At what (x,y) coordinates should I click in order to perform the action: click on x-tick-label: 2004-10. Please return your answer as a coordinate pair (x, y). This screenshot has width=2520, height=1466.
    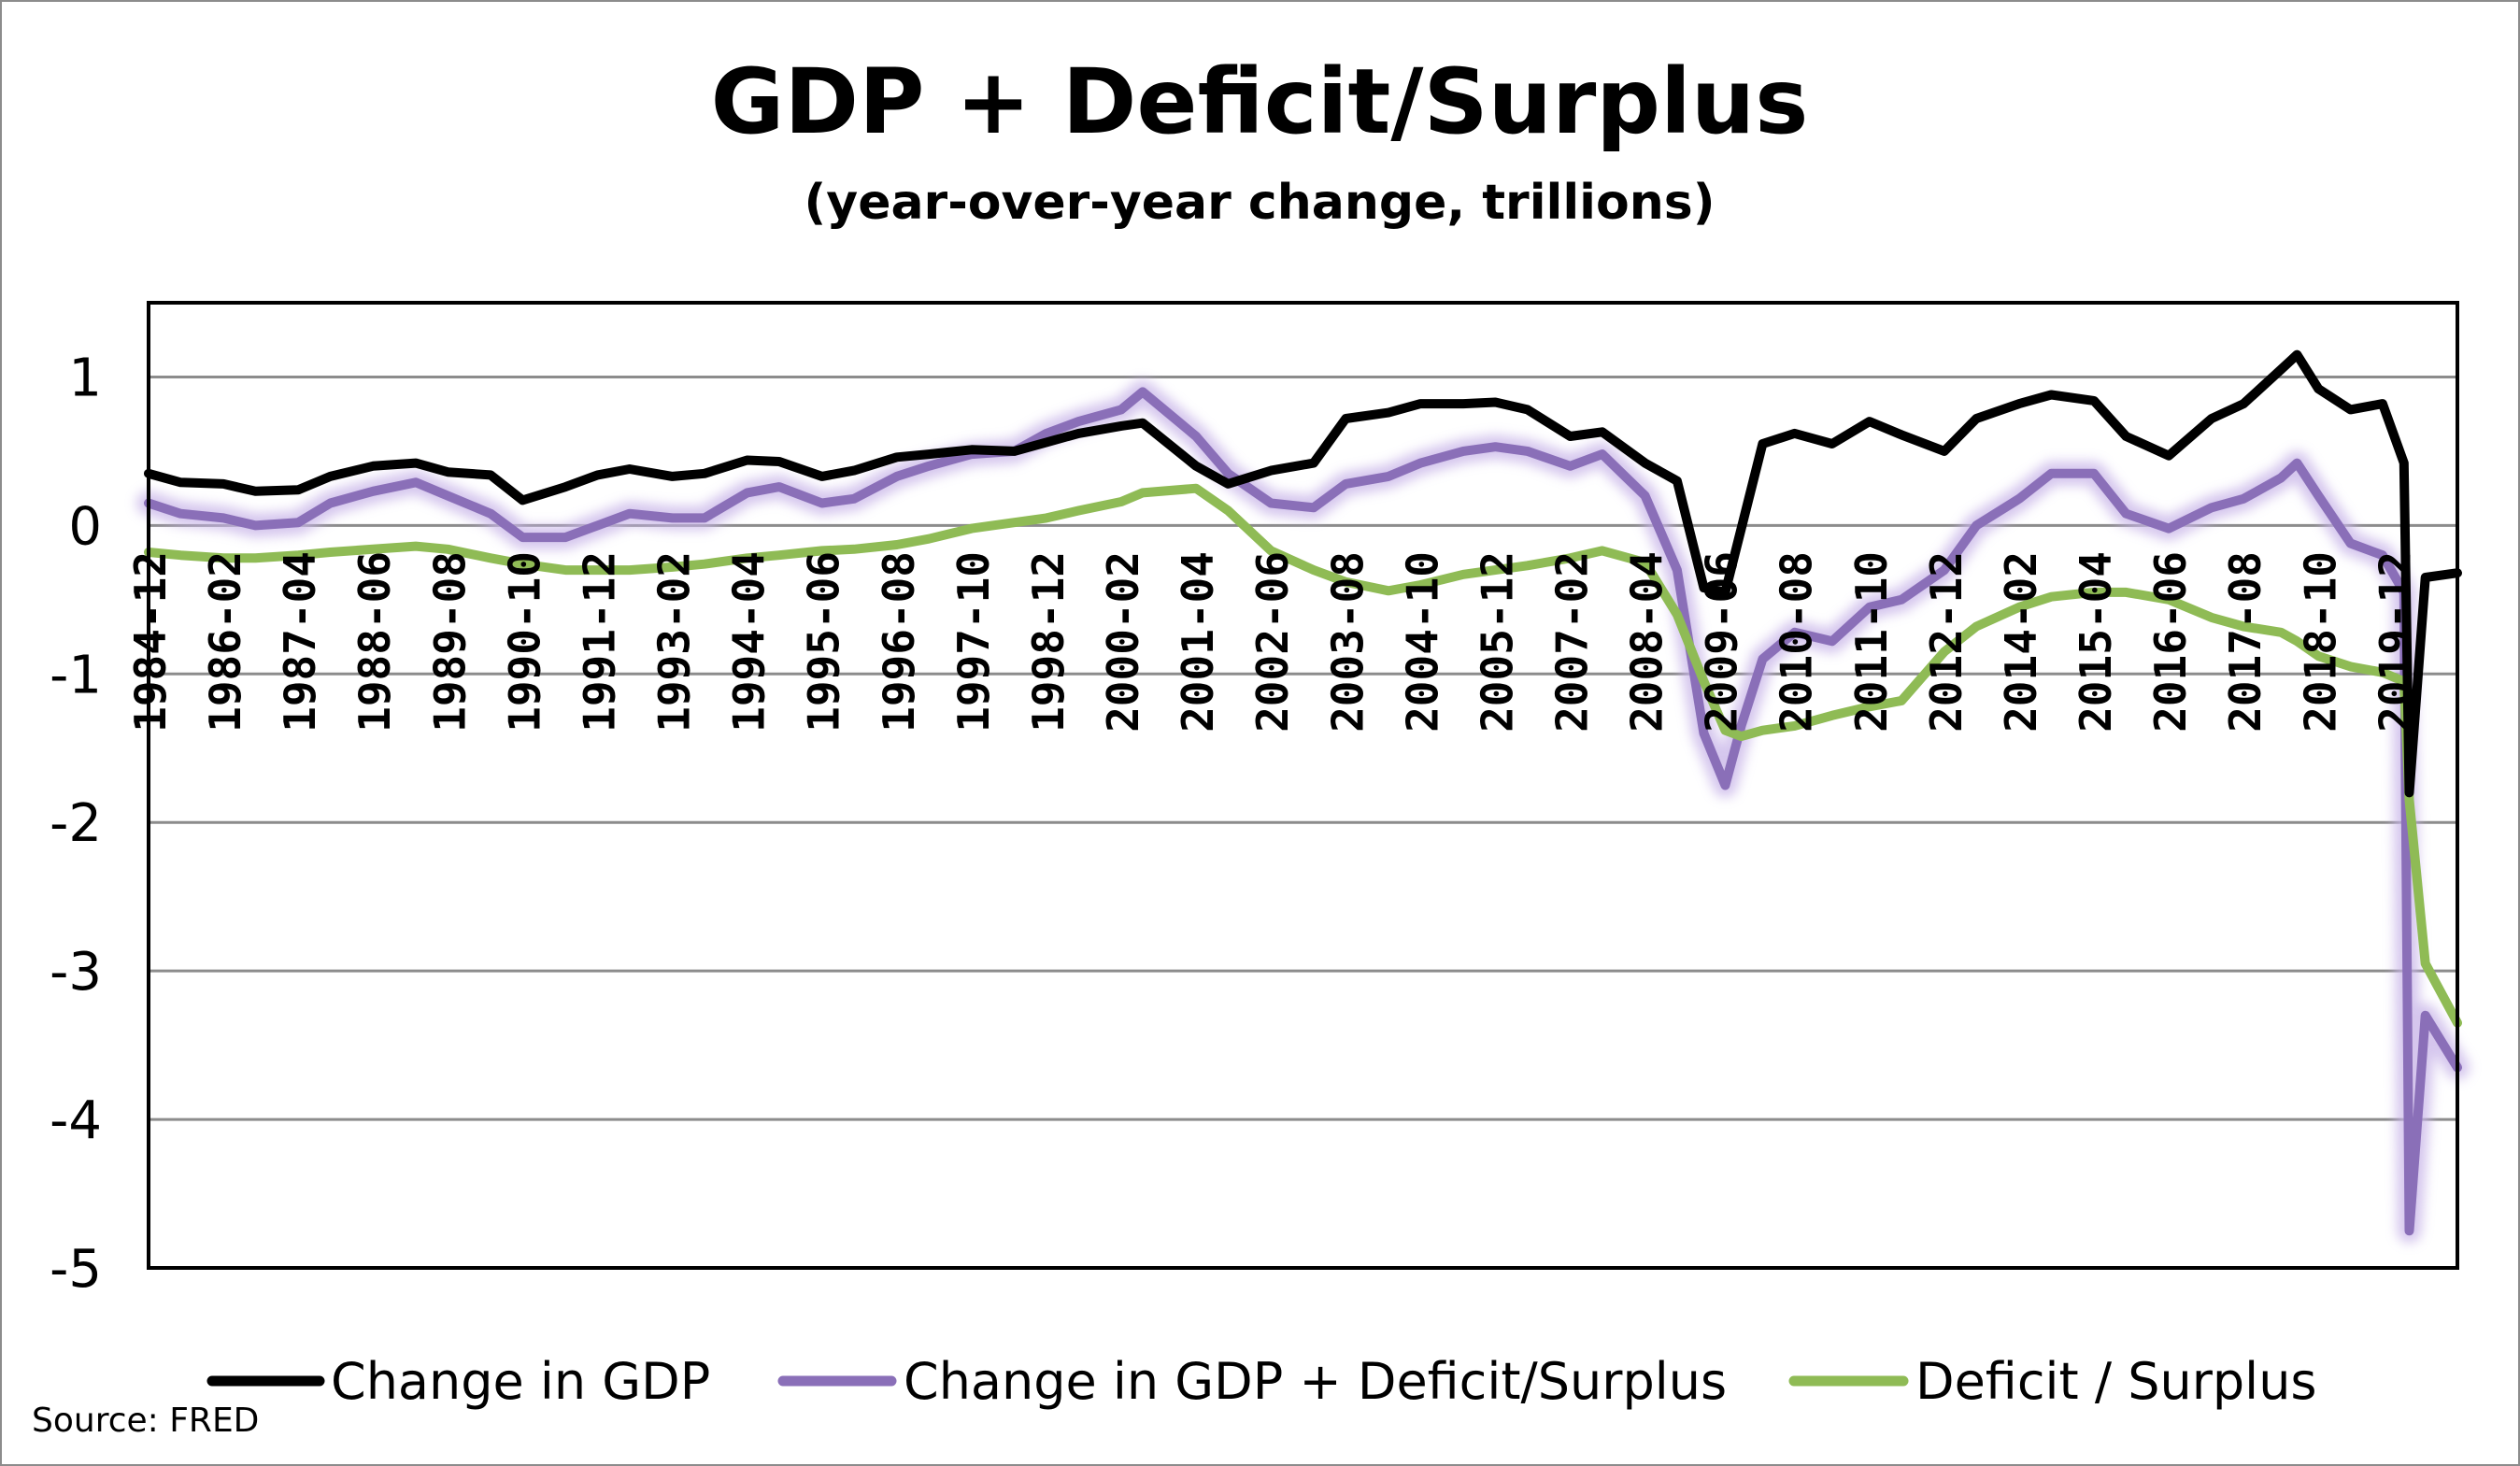
    Looking at the image, I should click on (1422, 642).